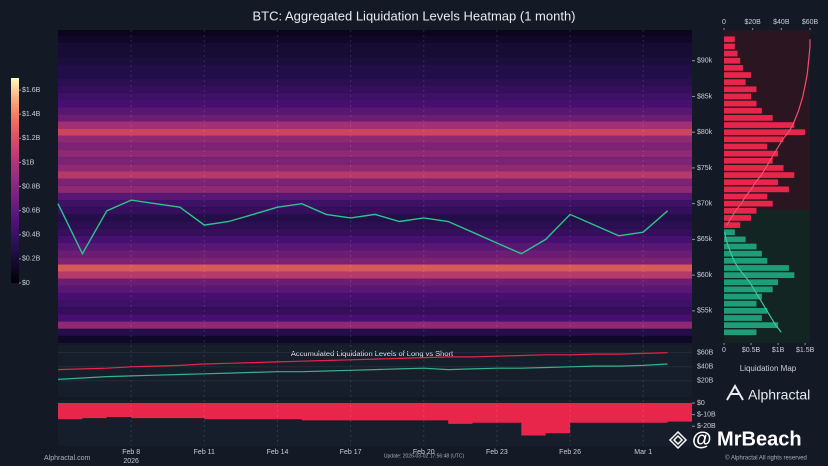 Image resolution: width=828 pixels, height=466 pixels. I want to click on x-tick-label: $0.5B, so click(751, 350).